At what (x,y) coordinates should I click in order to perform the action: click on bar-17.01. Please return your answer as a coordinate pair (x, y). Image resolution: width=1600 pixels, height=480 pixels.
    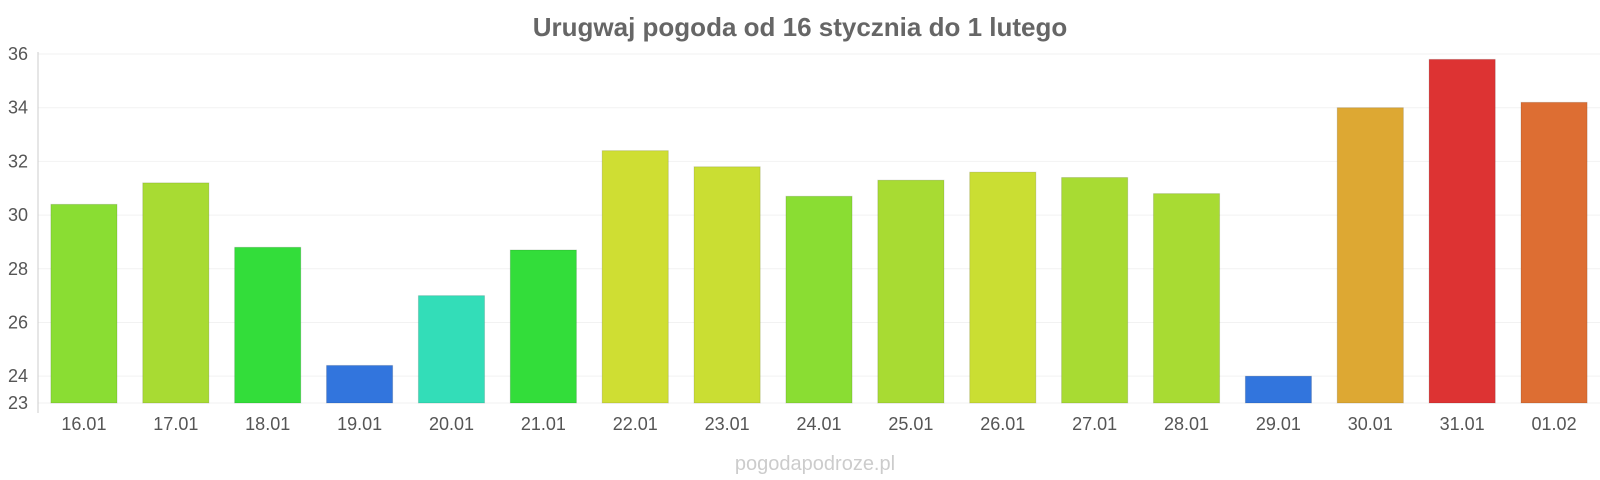
    Looking at the image, I should click on (176, 293).